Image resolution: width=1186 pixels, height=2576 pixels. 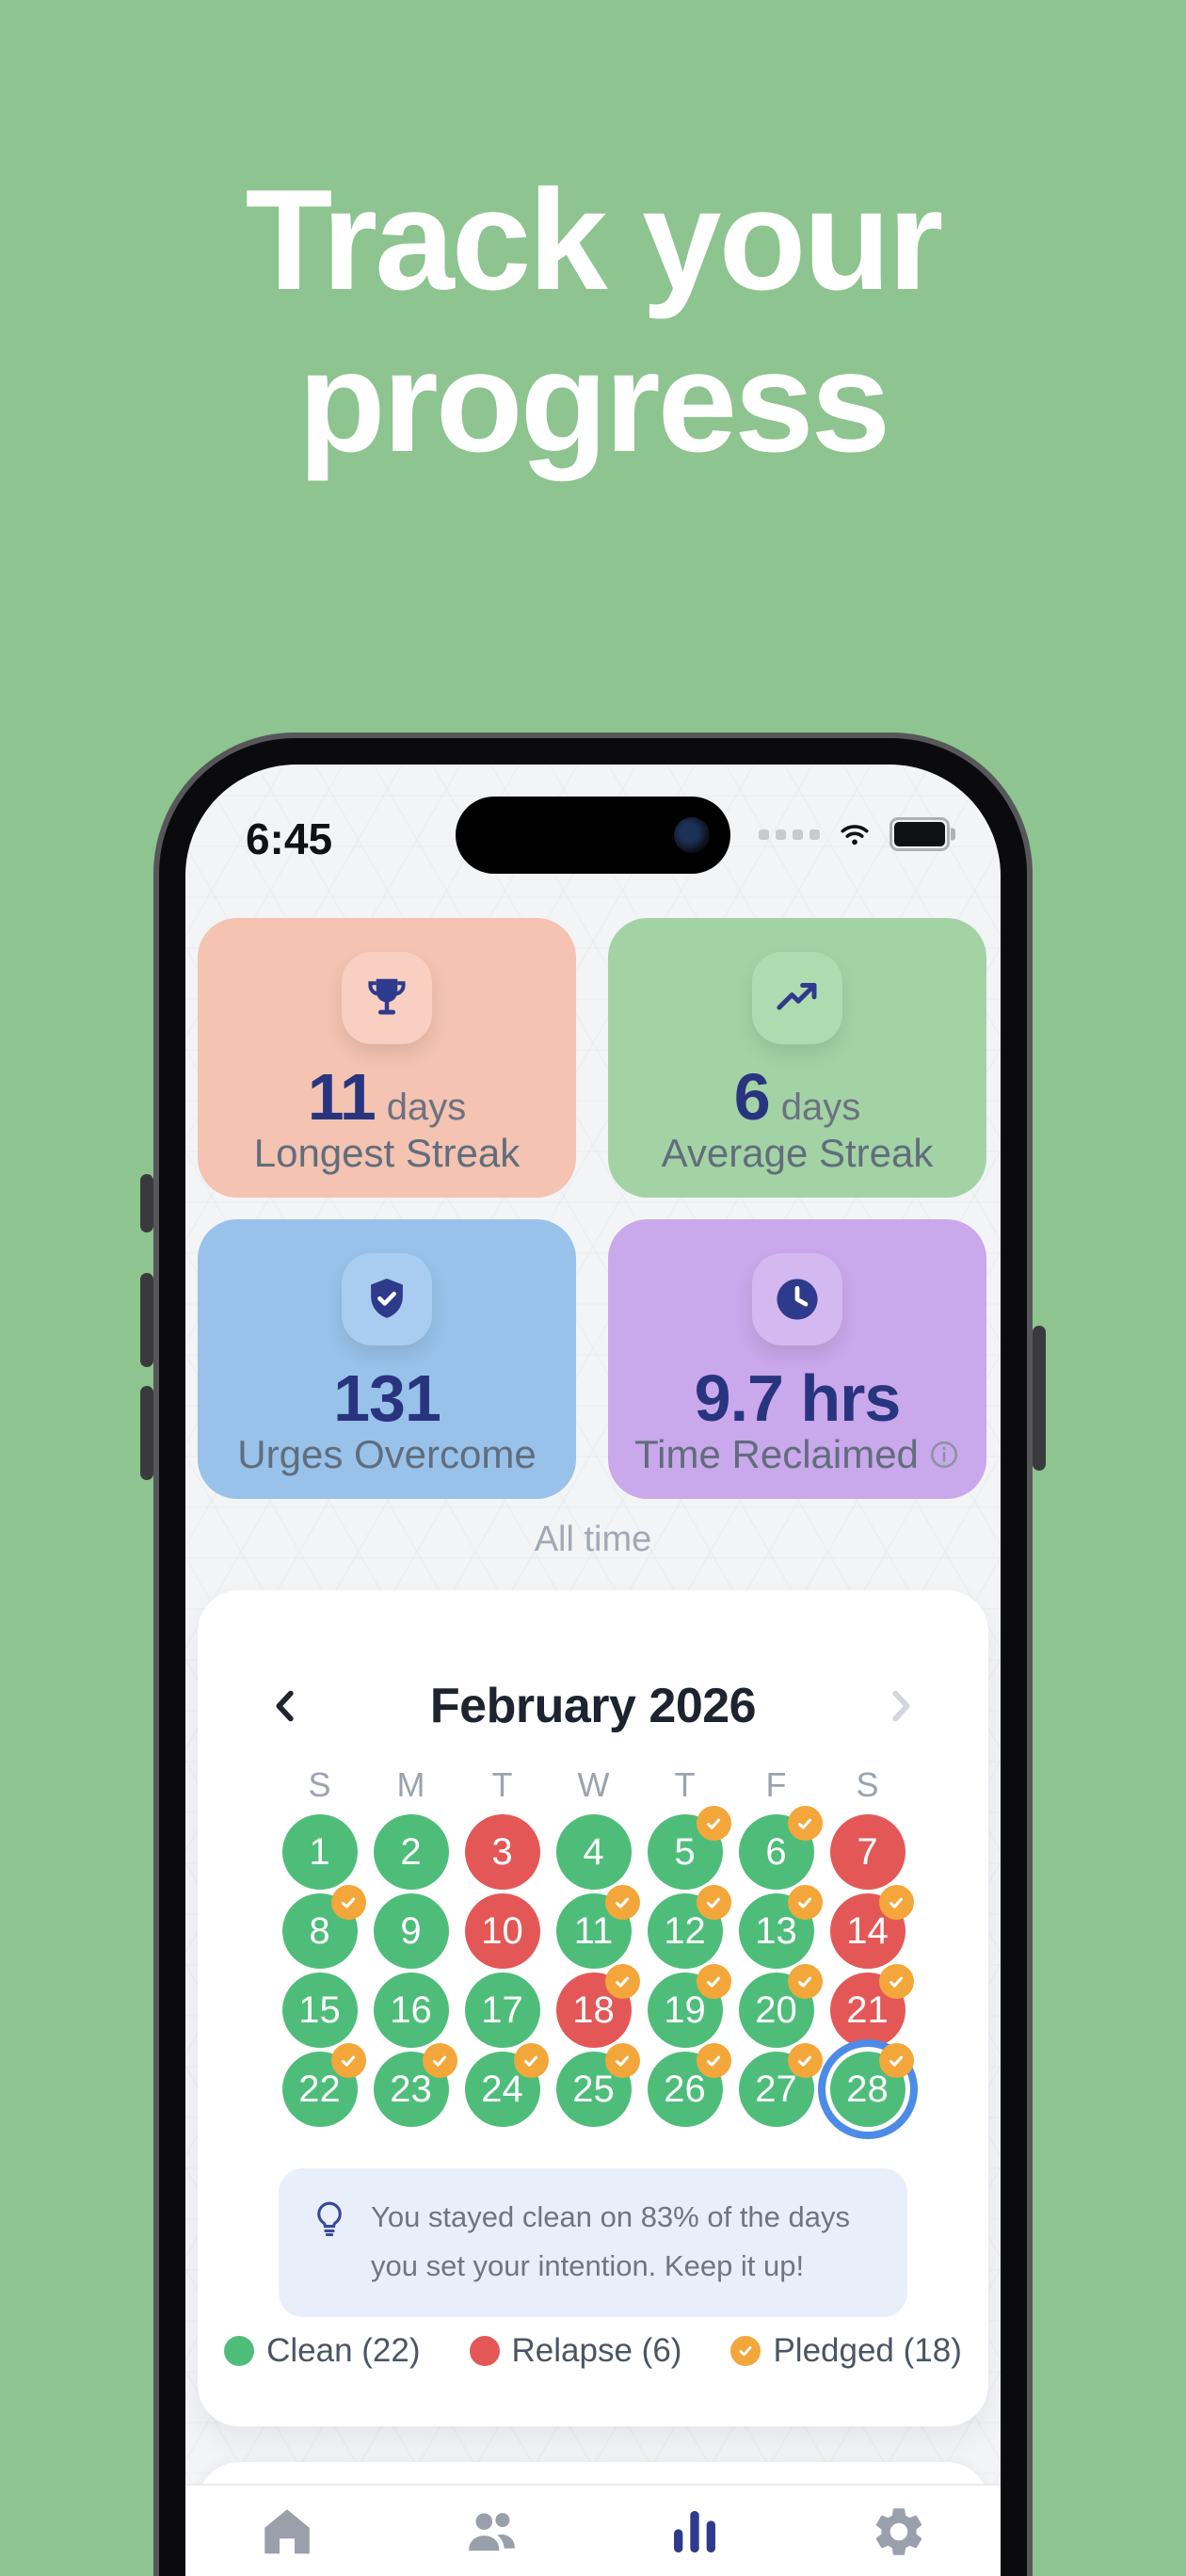 I want to click on stat-label: Urges Overcome, so click(x=387, y=1454).